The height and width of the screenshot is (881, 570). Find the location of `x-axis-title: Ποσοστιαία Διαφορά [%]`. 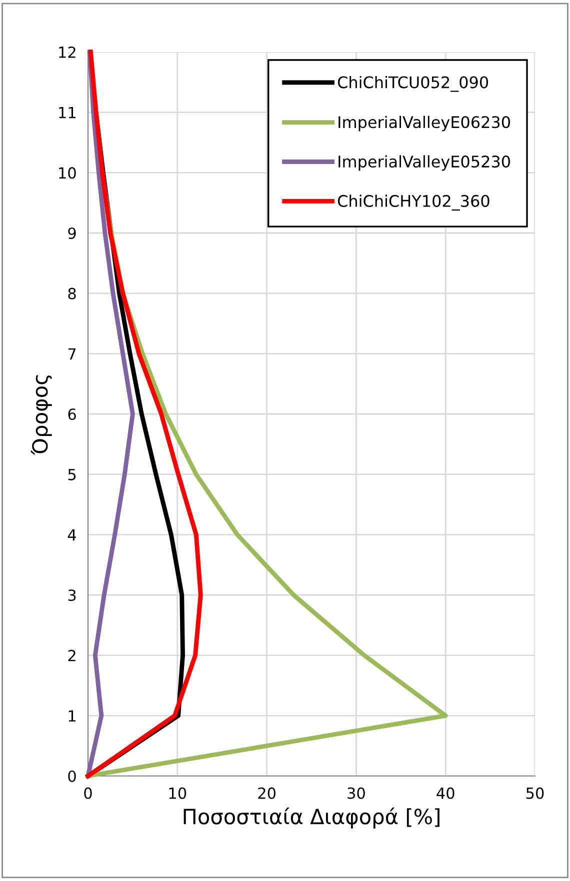

x-axis-title: Ποσοστιαία Διαφορά [%] is located at coordinates (312, 817).